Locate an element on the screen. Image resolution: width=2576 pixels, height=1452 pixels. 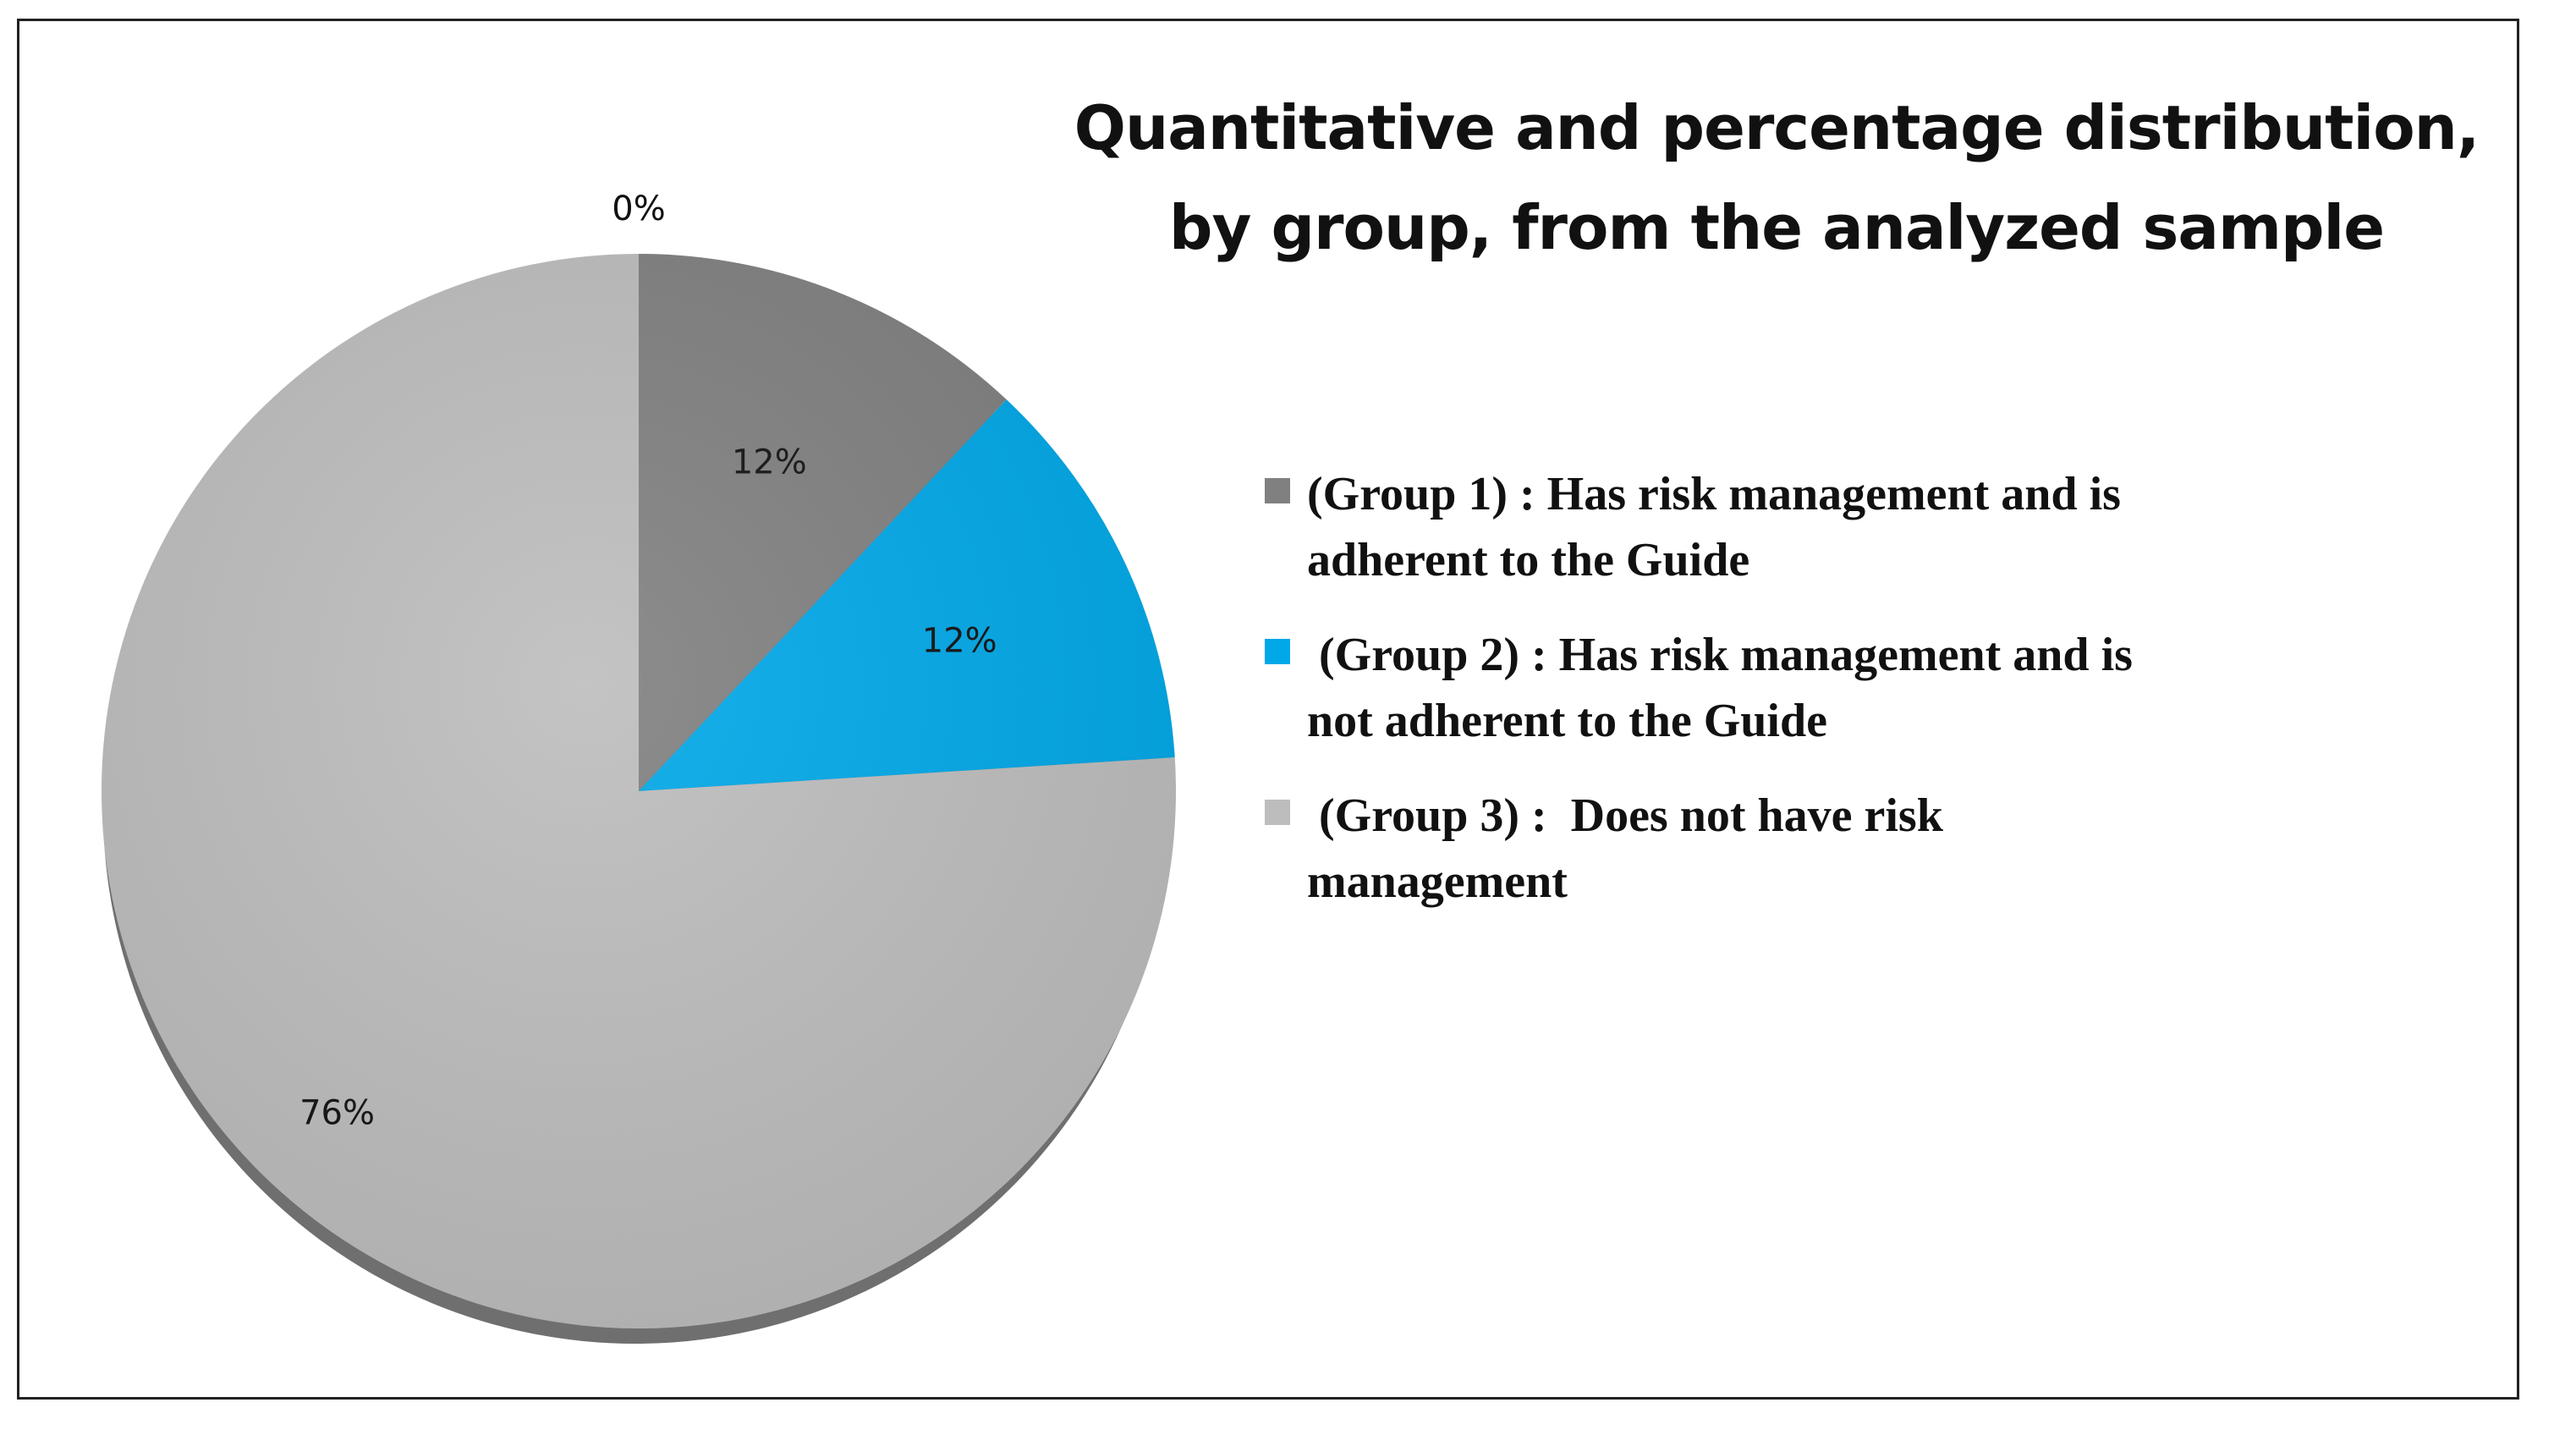
legend-line: (Group 2) : Has risk management and is is located at coordinates (1720, 655).